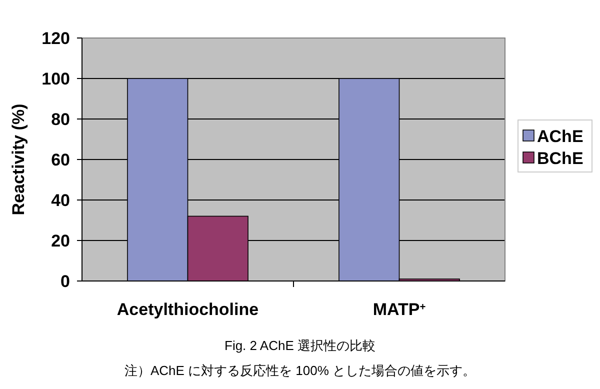  I want to click on y-tick-label: 60, so click(60, 160).